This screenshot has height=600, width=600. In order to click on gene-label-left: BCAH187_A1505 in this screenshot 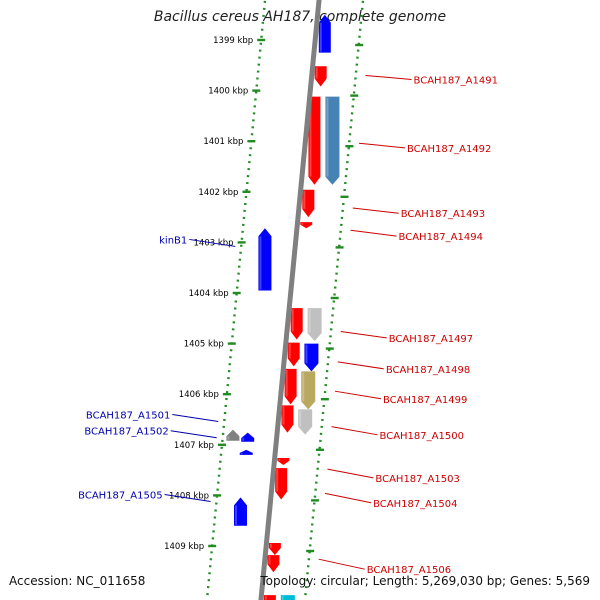, I will do `click(120, 495)`.